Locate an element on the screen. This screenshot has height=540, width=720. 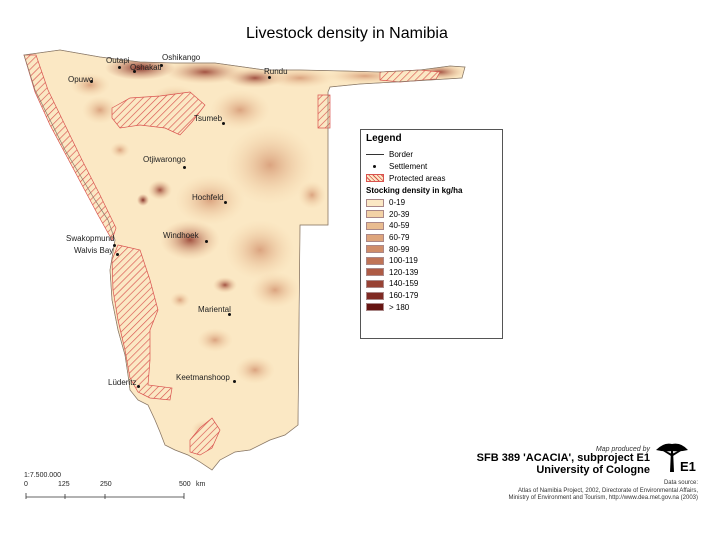
legend-class-row: 140-159 is located at coordinates (431, 284).